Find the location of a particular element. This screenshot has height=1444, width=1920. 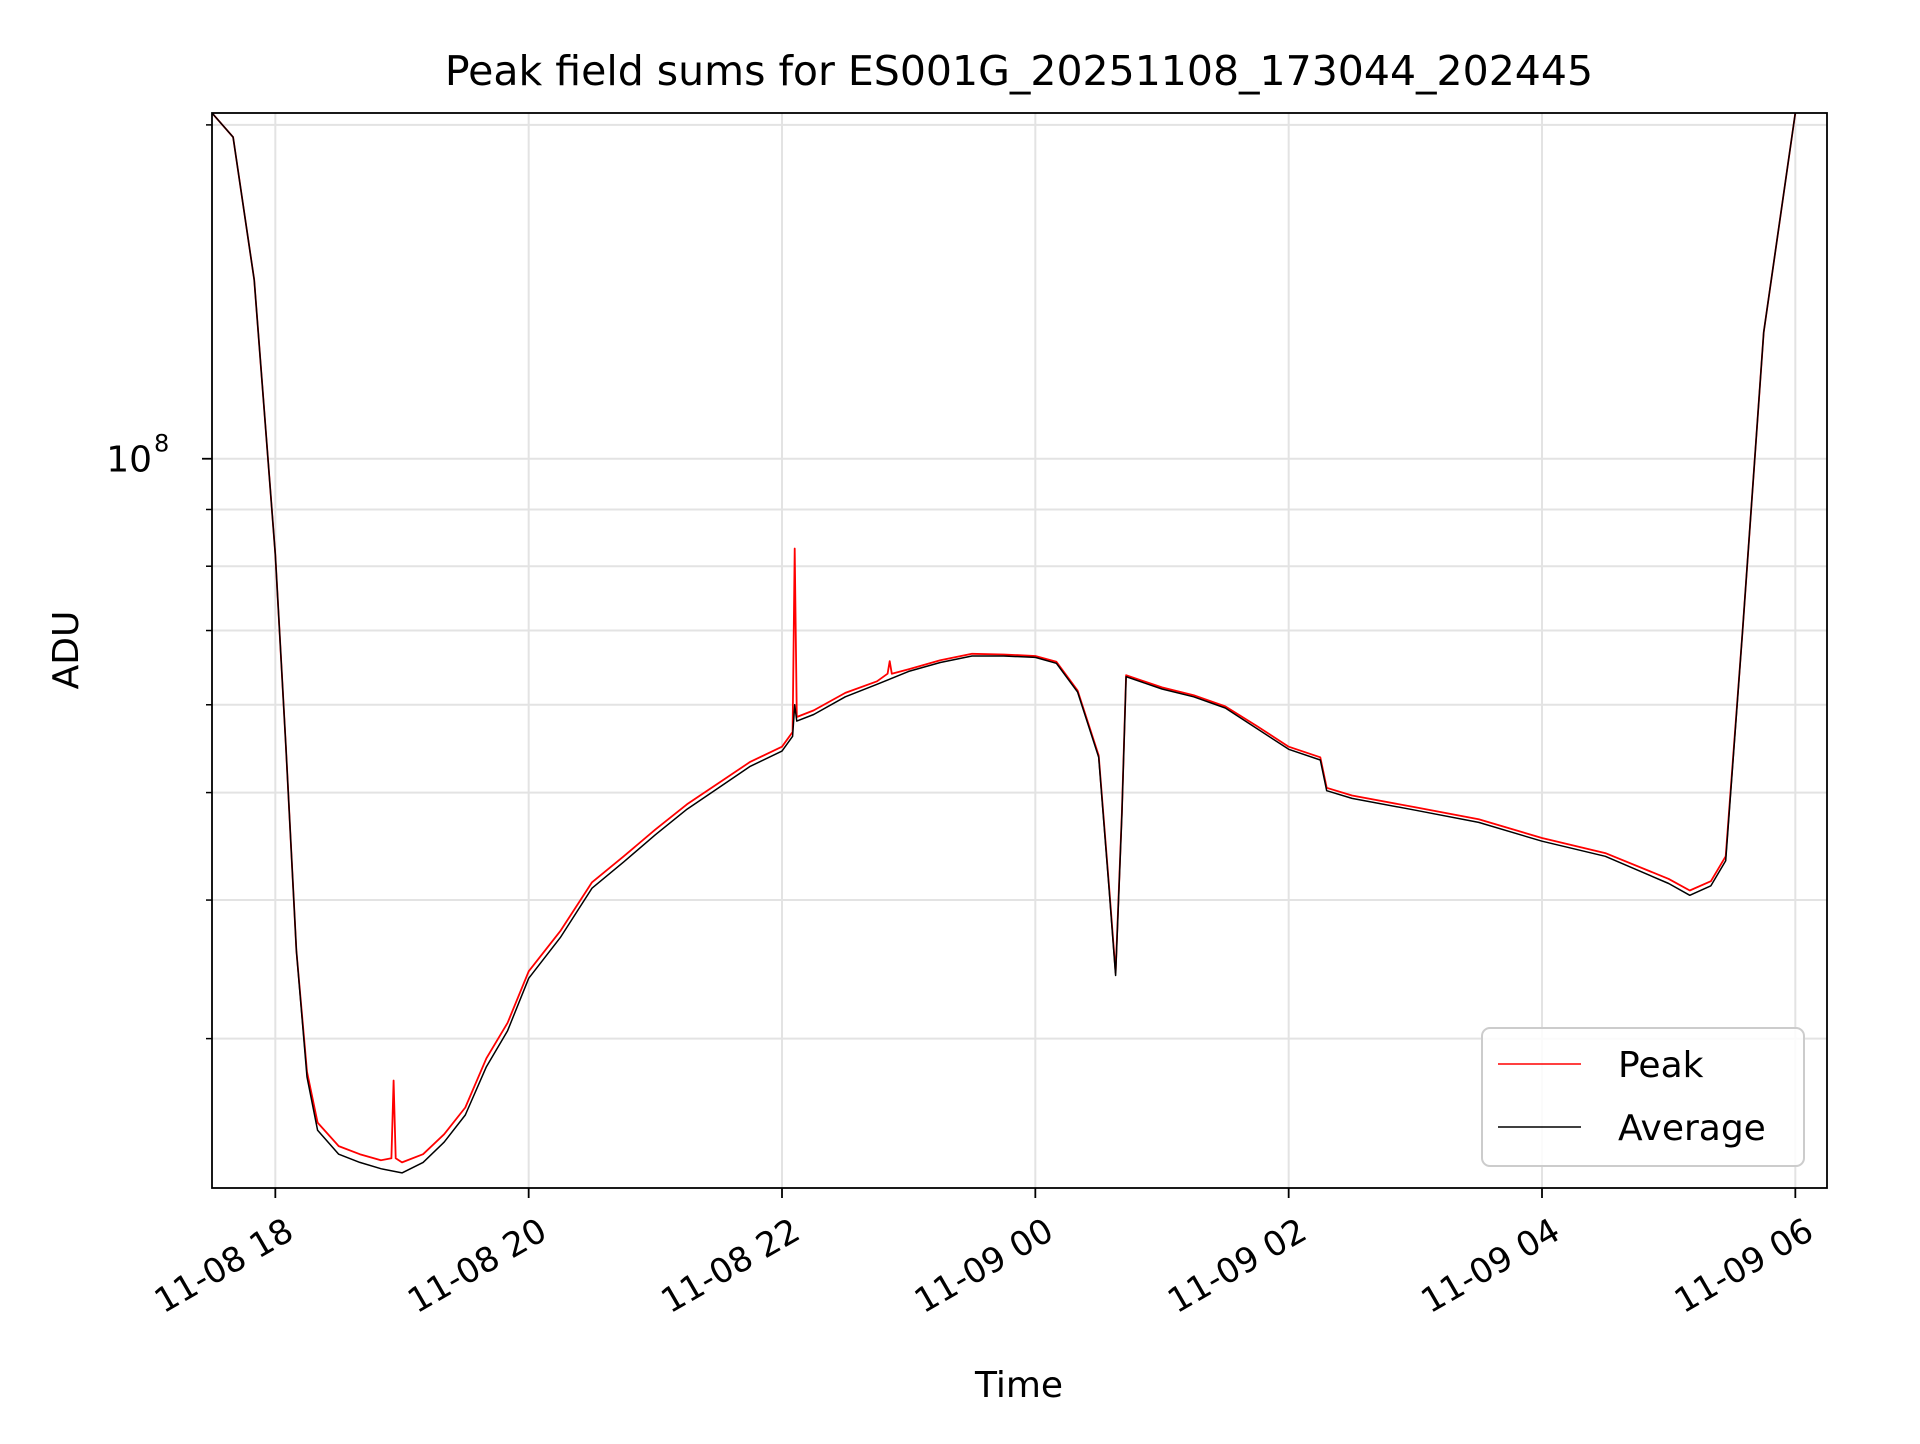

y-tick-label-exponent: 8 is located at coordinates (161, 444).